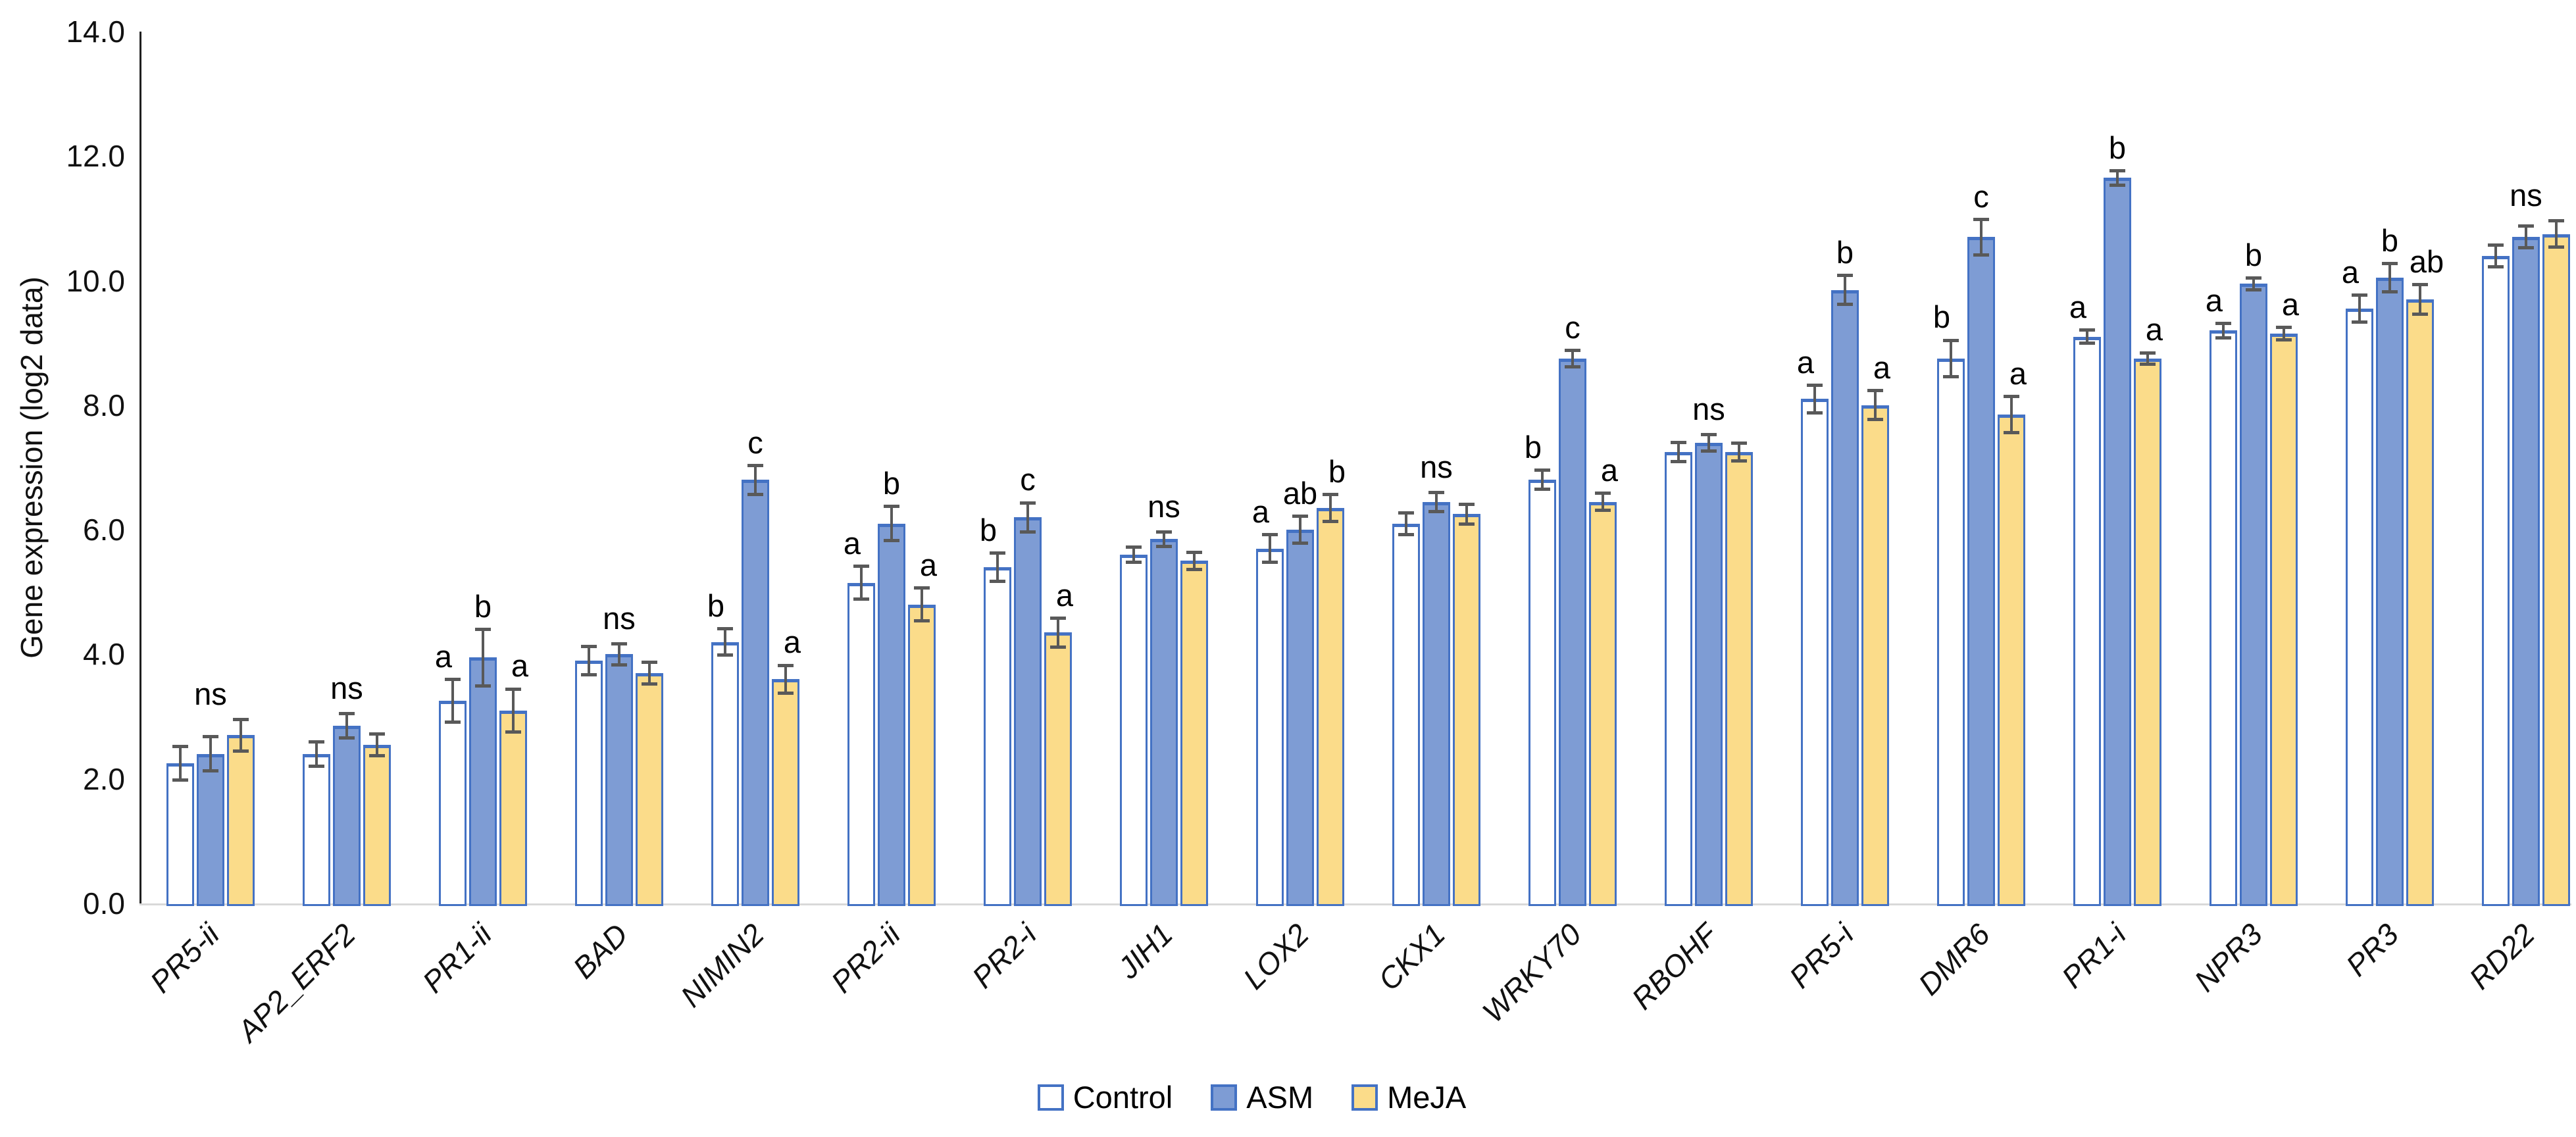  What do you see at coordinates (1262, 1097) in the screenshot?
I see `legend-item-asm: ASM` at bounding box center [1262, 1097].